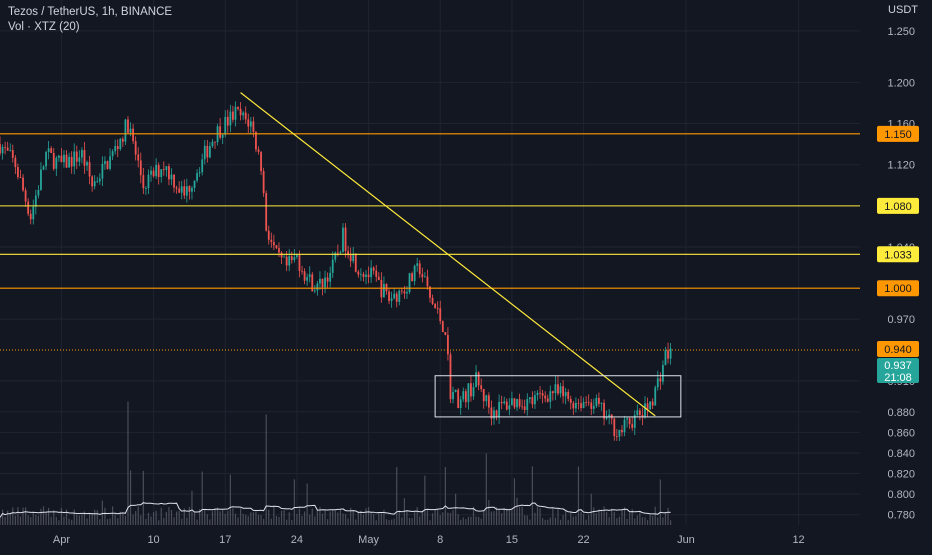 The height and width of the screenshot is (555, 932). I want to click on x-tick-label: Apr, so click(61, 540).